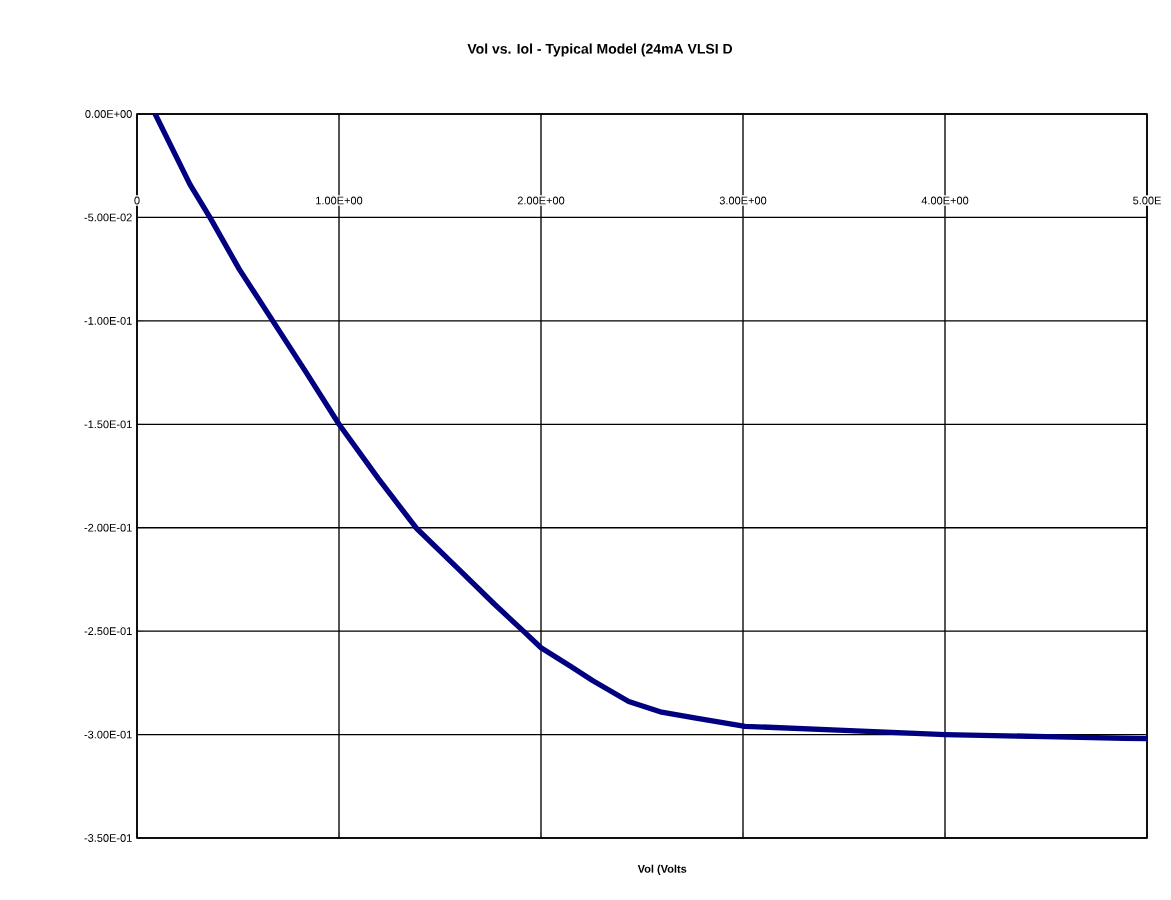 The height and width of the screenshot is (900, 1171). I want to click on y-tick-label: -2.50E-01, so click(108, 631).